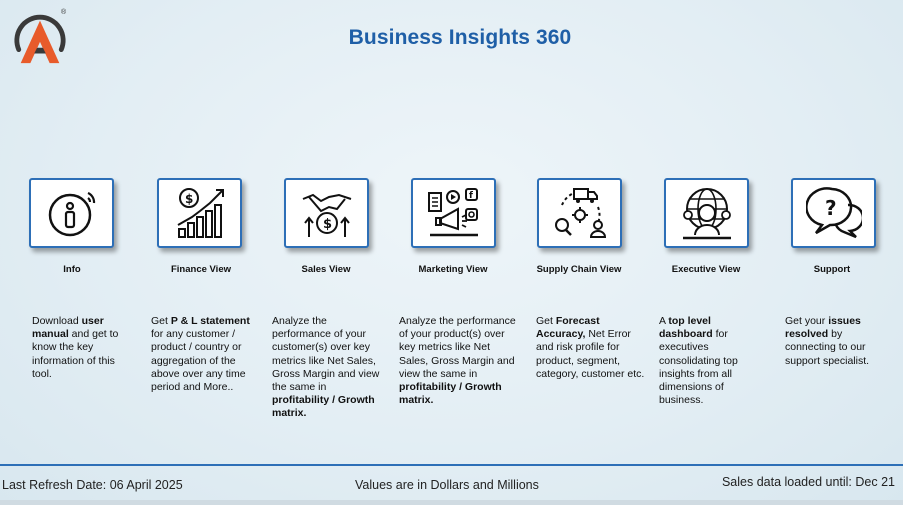  What do you see at coordinates (827, 347) in the screenshot?
I see `description-segment: by connecting to our support specialist.` at bounding box center [827, 347].